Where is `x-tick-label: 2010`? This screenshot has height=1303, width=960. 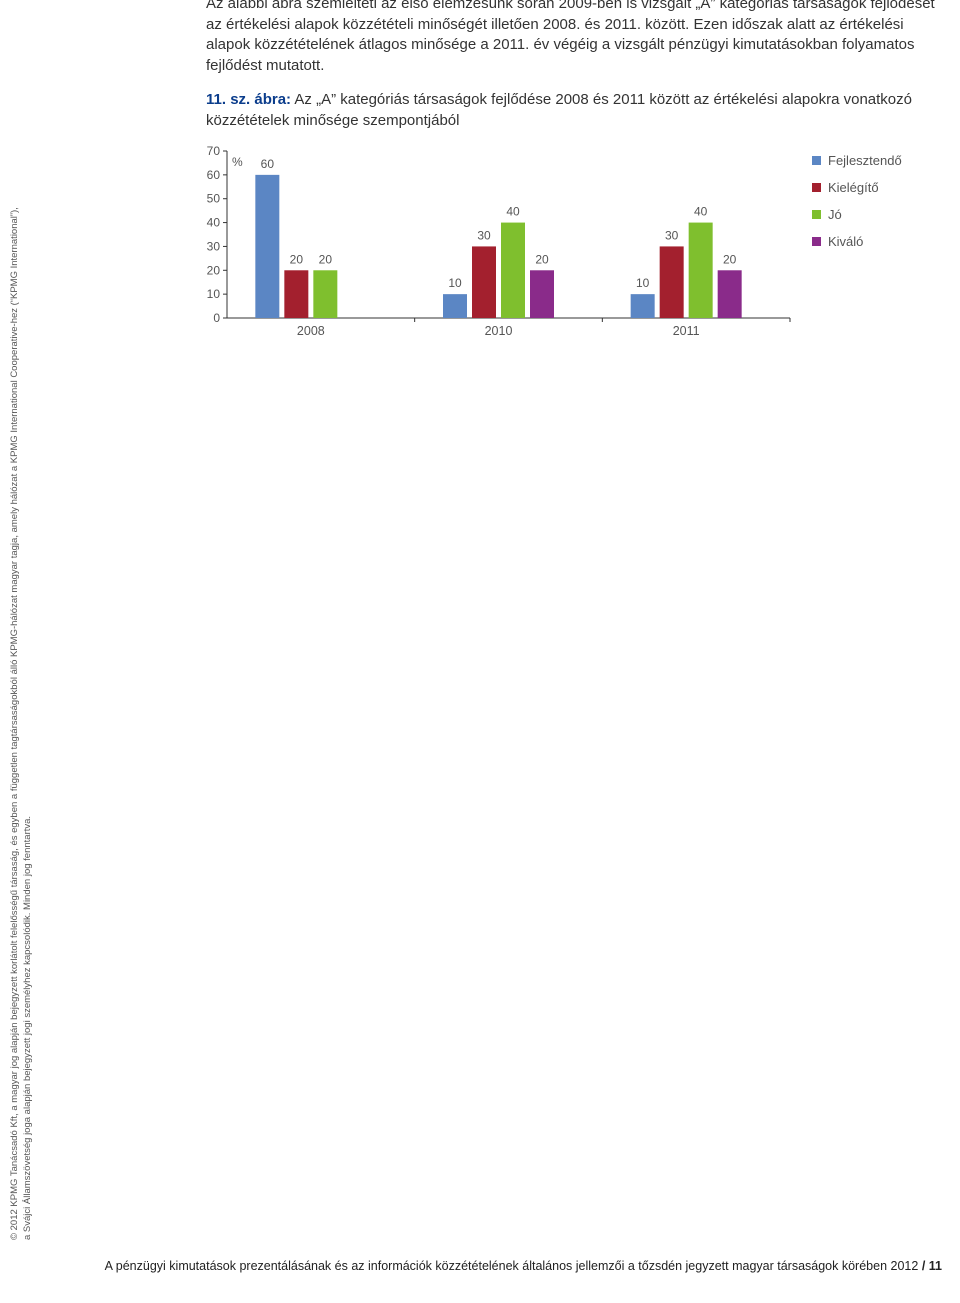
x-tick-label: 2010 is located at coordinates (499, 331).